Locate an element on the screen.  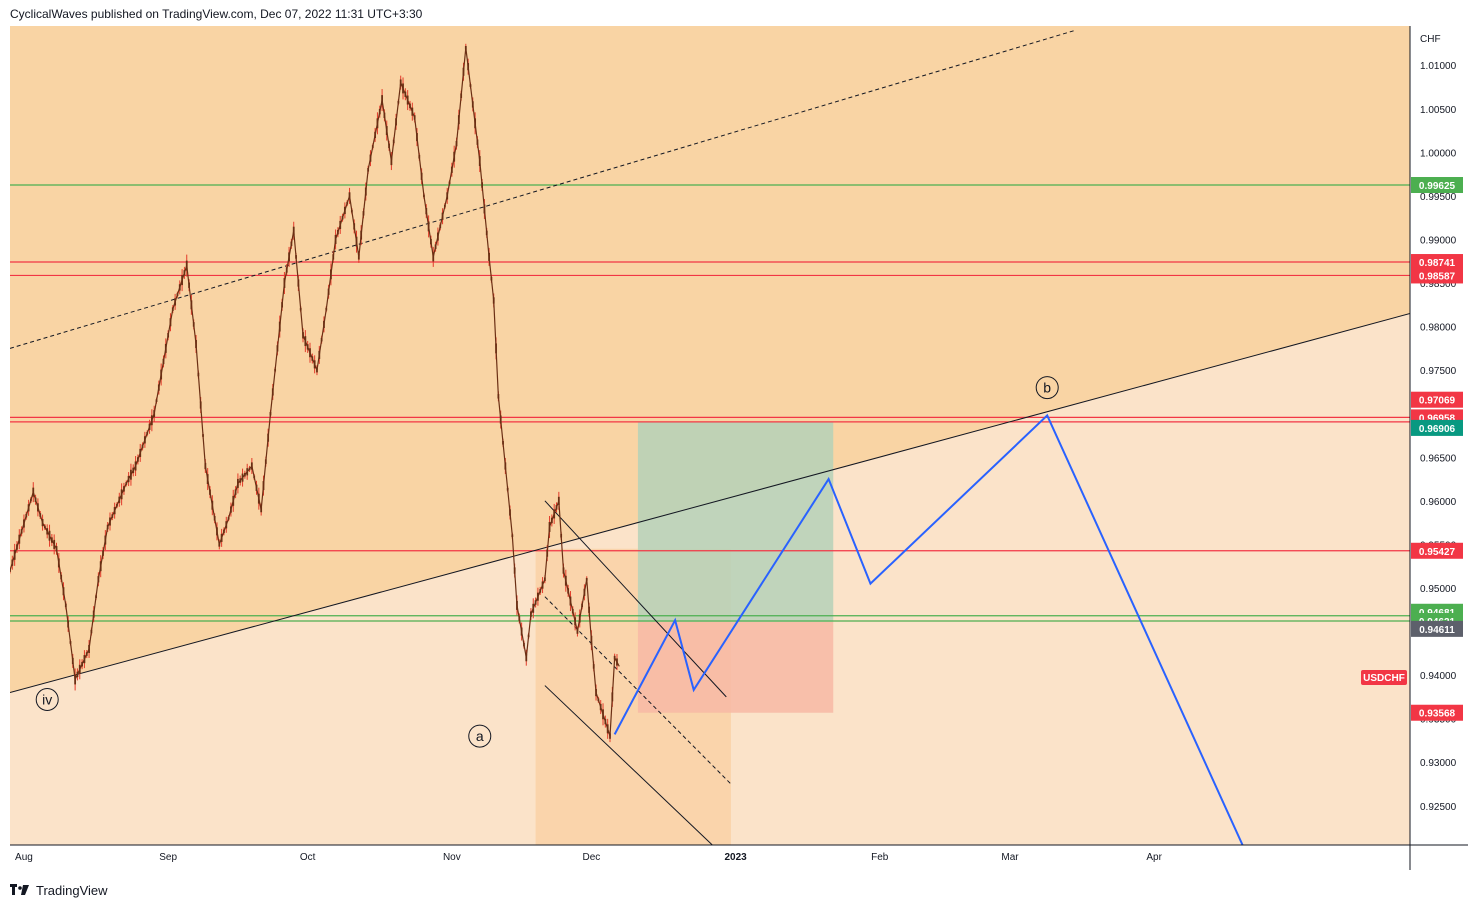
time-tick-label: Oct is located at coordinates (308, 857).